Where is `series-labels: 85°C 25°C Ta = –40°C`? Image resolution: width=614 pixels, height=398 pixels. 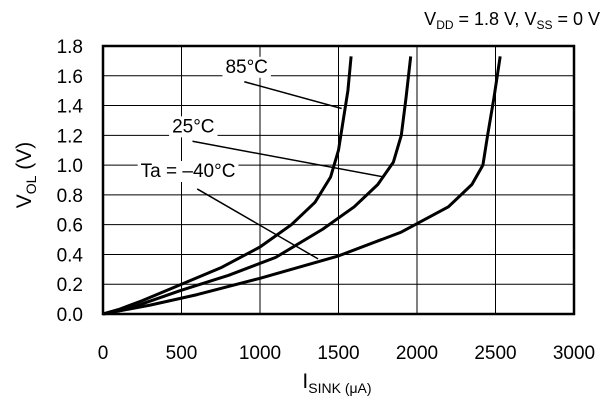
series-labels: 85°C 25°C Ta = –40°C is located at coordinates (204, 119).